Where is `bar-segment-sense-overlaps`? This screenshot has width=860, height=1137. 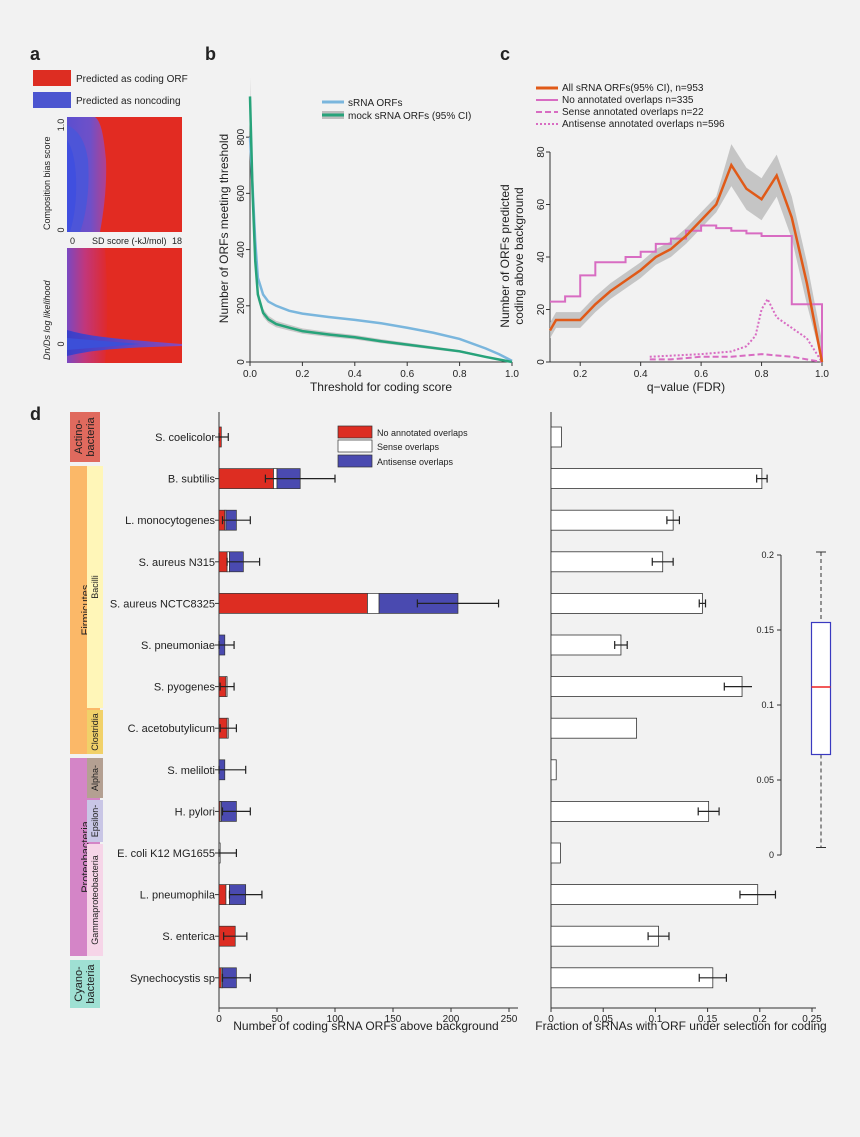 bar-segment-sense-overlaps is located at coordinates (373, 603).